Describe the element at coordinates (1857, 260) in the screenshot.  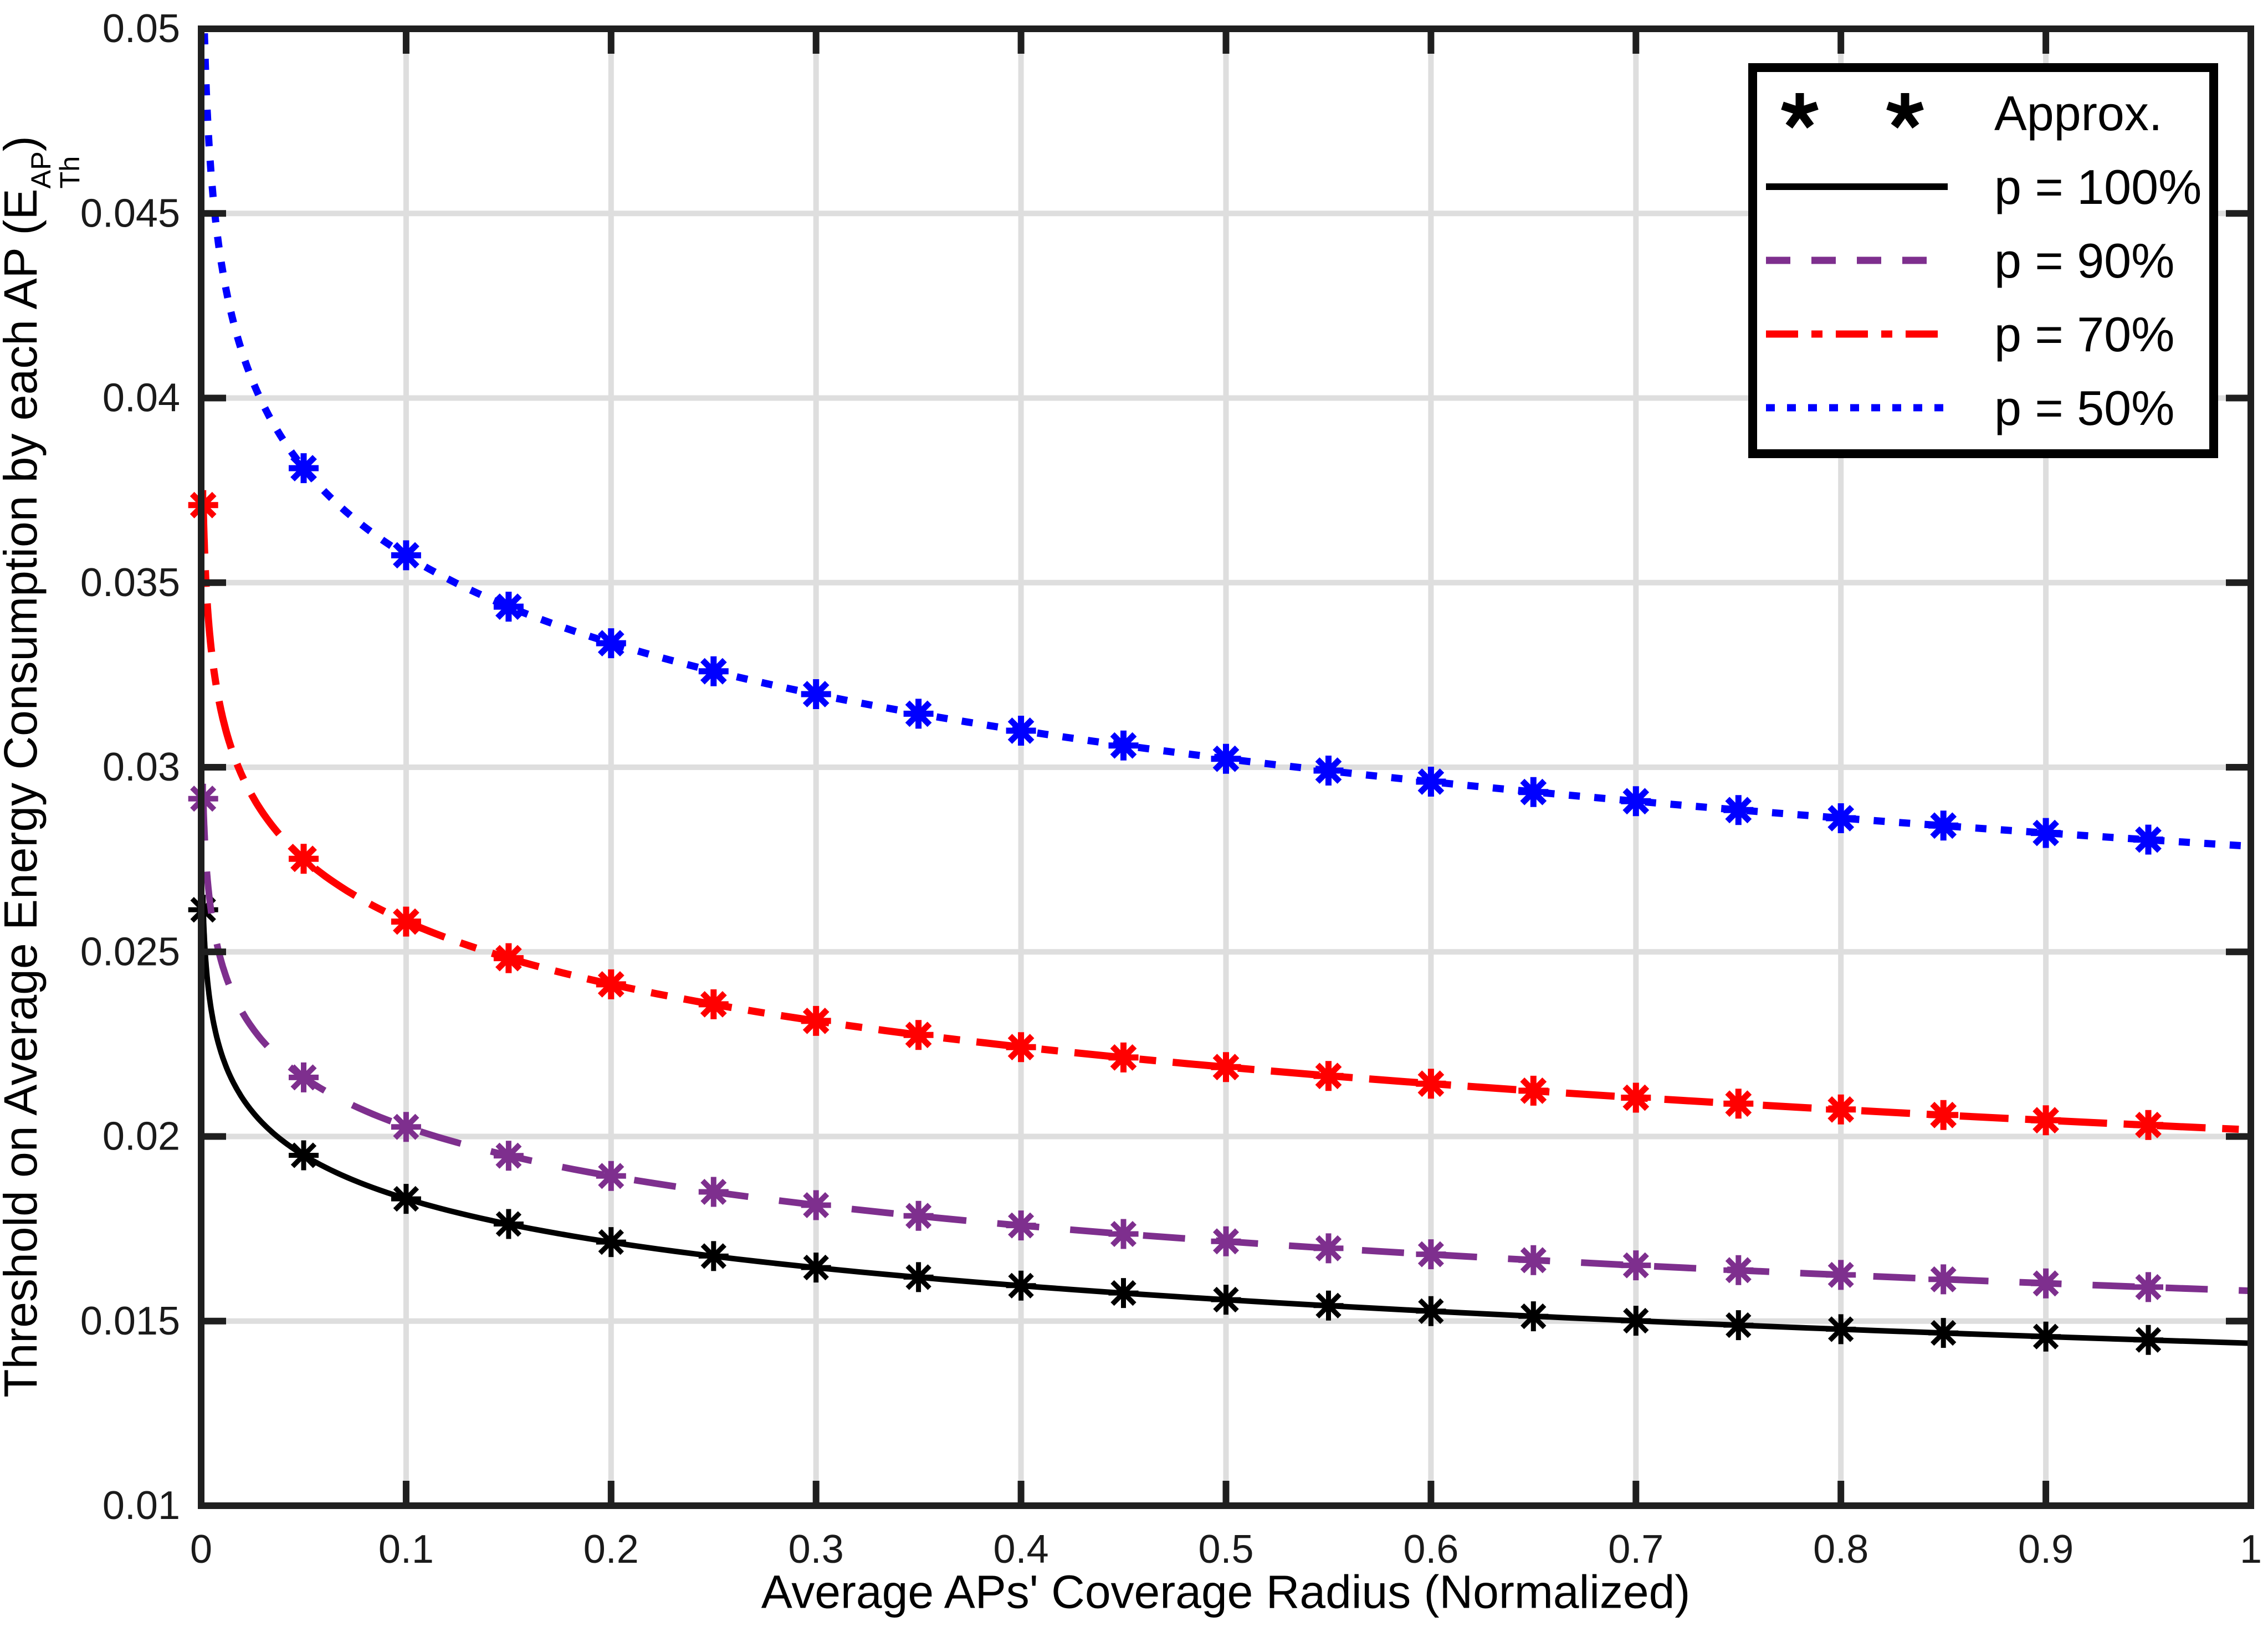
I see `legend-line-sample-dashed` at that location.